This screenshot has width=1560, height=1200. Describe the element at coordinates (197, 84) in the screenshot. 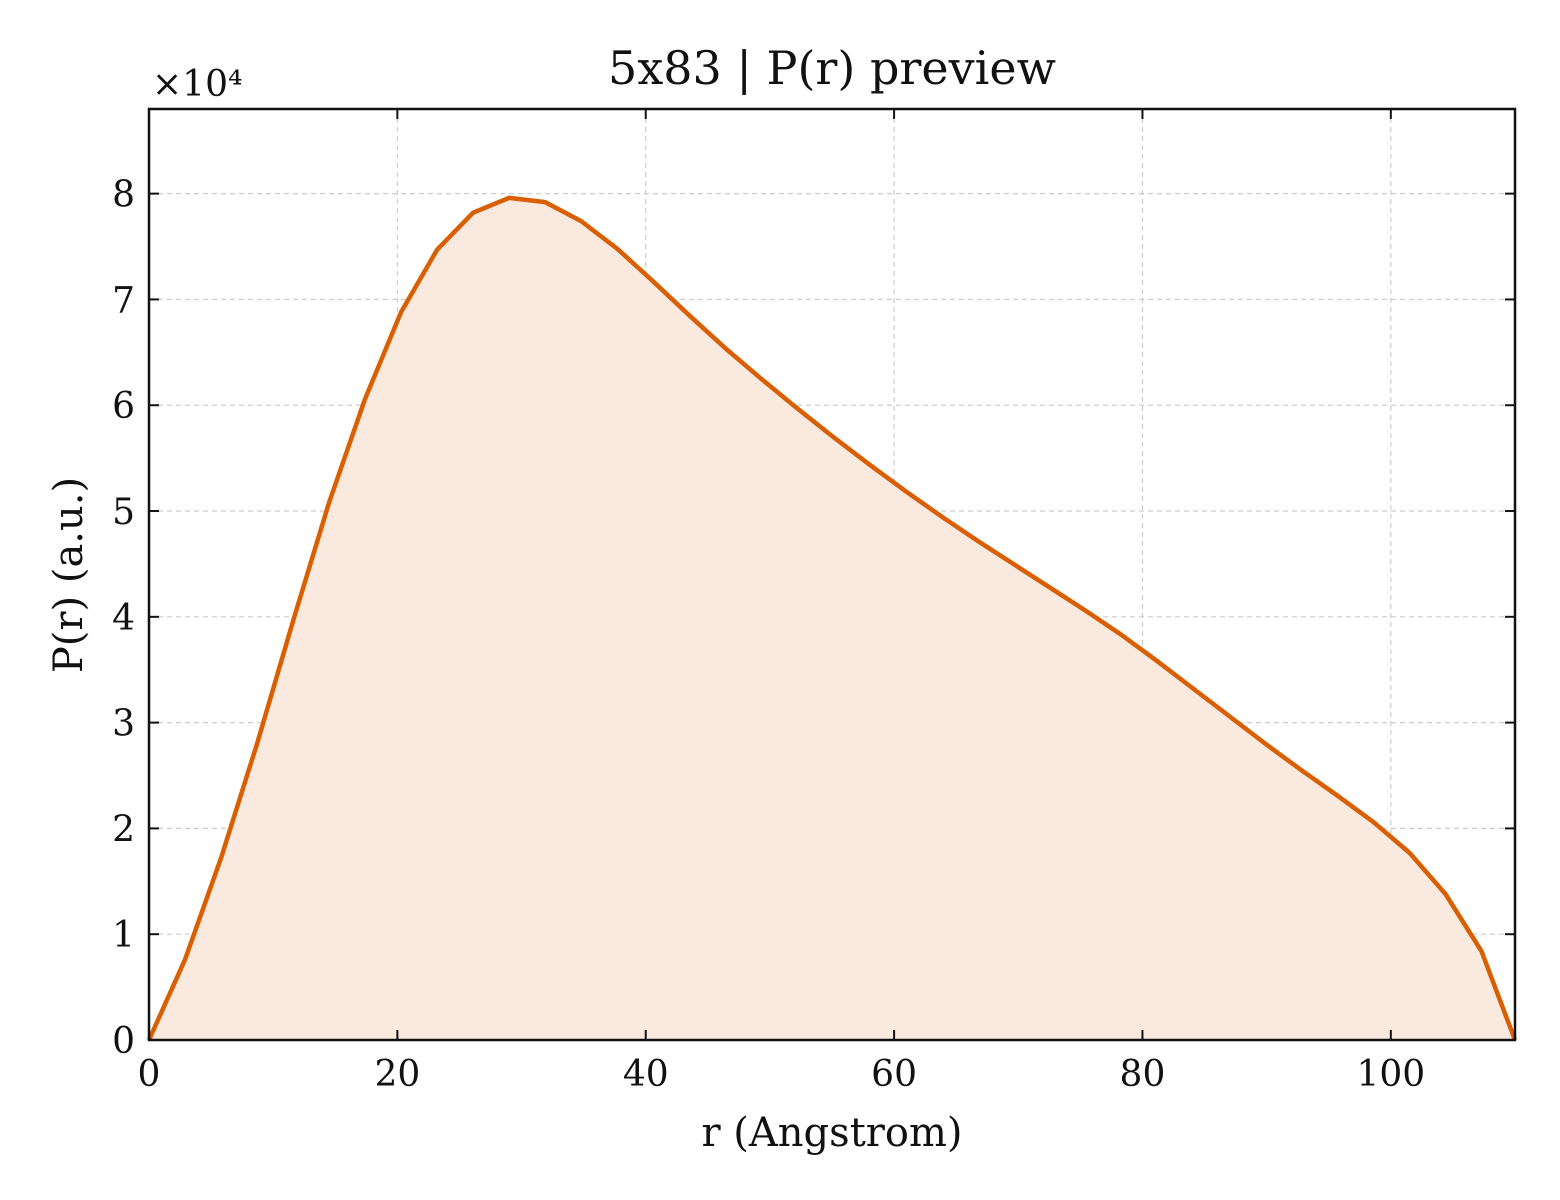

I see `y-multiplier-label: ×10⁴` at that location.